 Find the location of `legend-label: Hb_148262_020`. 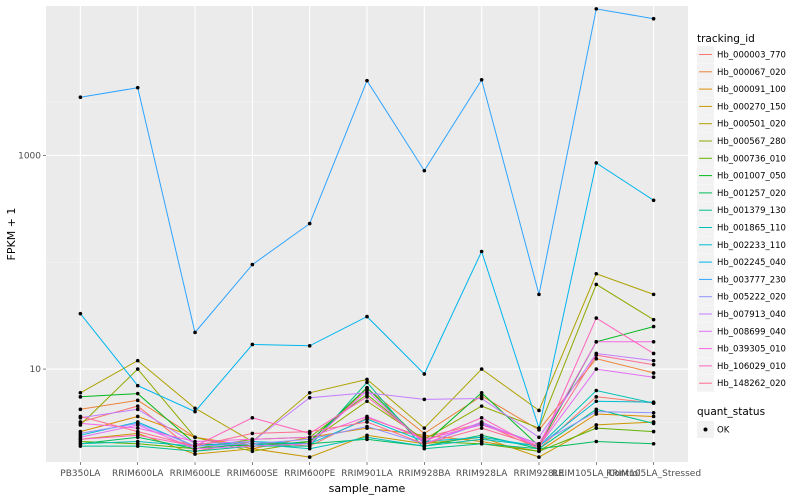

legend-label: Hb_148262_020 is located at coordinates (751, 384).